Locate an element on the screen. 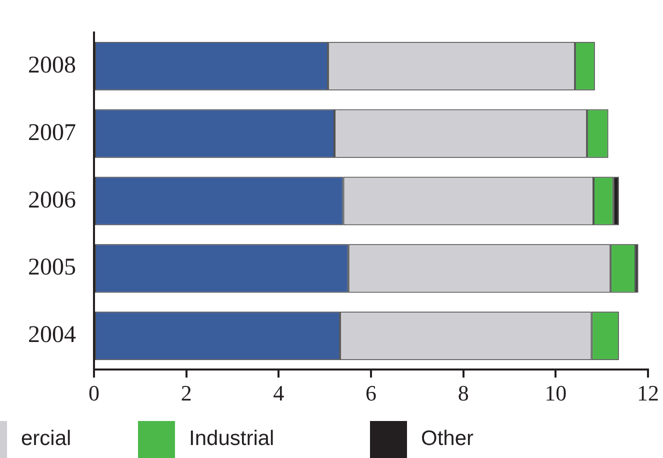 This screenshot has width=663, height=458. y-tick-label: 2008 is located at coordinates (52, 65).